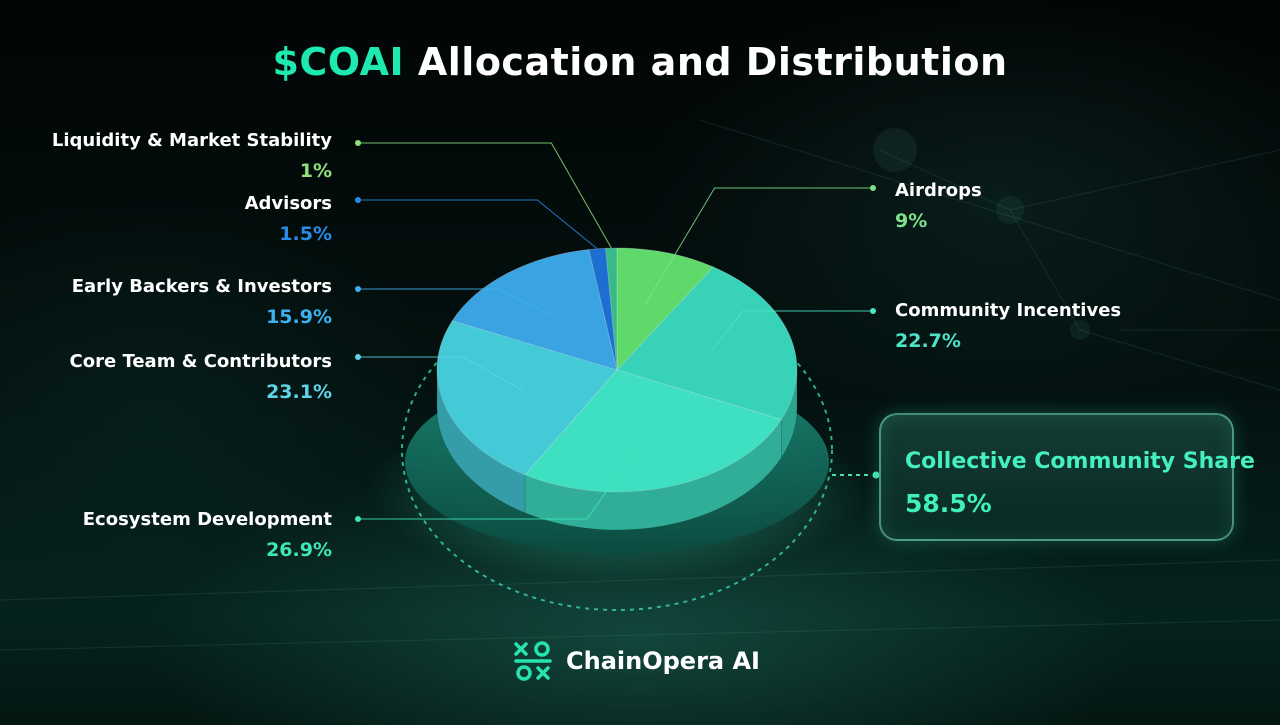  What do you see at coordinates (1008, 310) in the screenshot?
I see `label-name: Community Incentives` at bounding box center [1008, 310].